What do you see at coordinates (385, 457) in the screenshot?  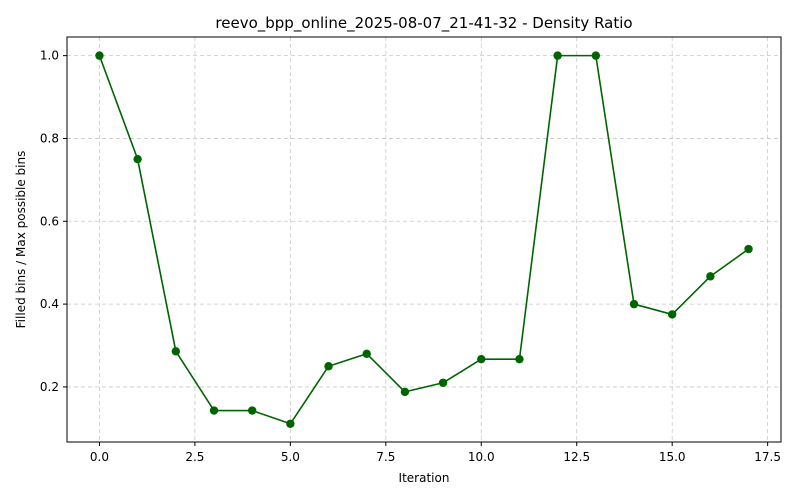 I see `x-tick-label: 7.5` at bounding box center [385, 457].